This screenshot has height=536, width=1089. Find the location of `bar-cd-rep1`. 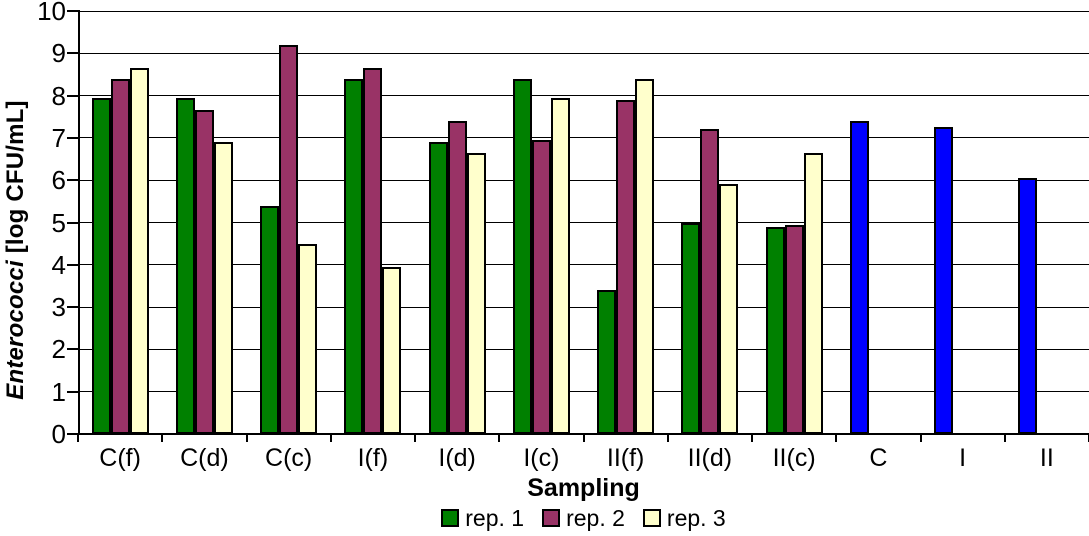

bar-cd-rep1 is located at coordinates (185, 265).